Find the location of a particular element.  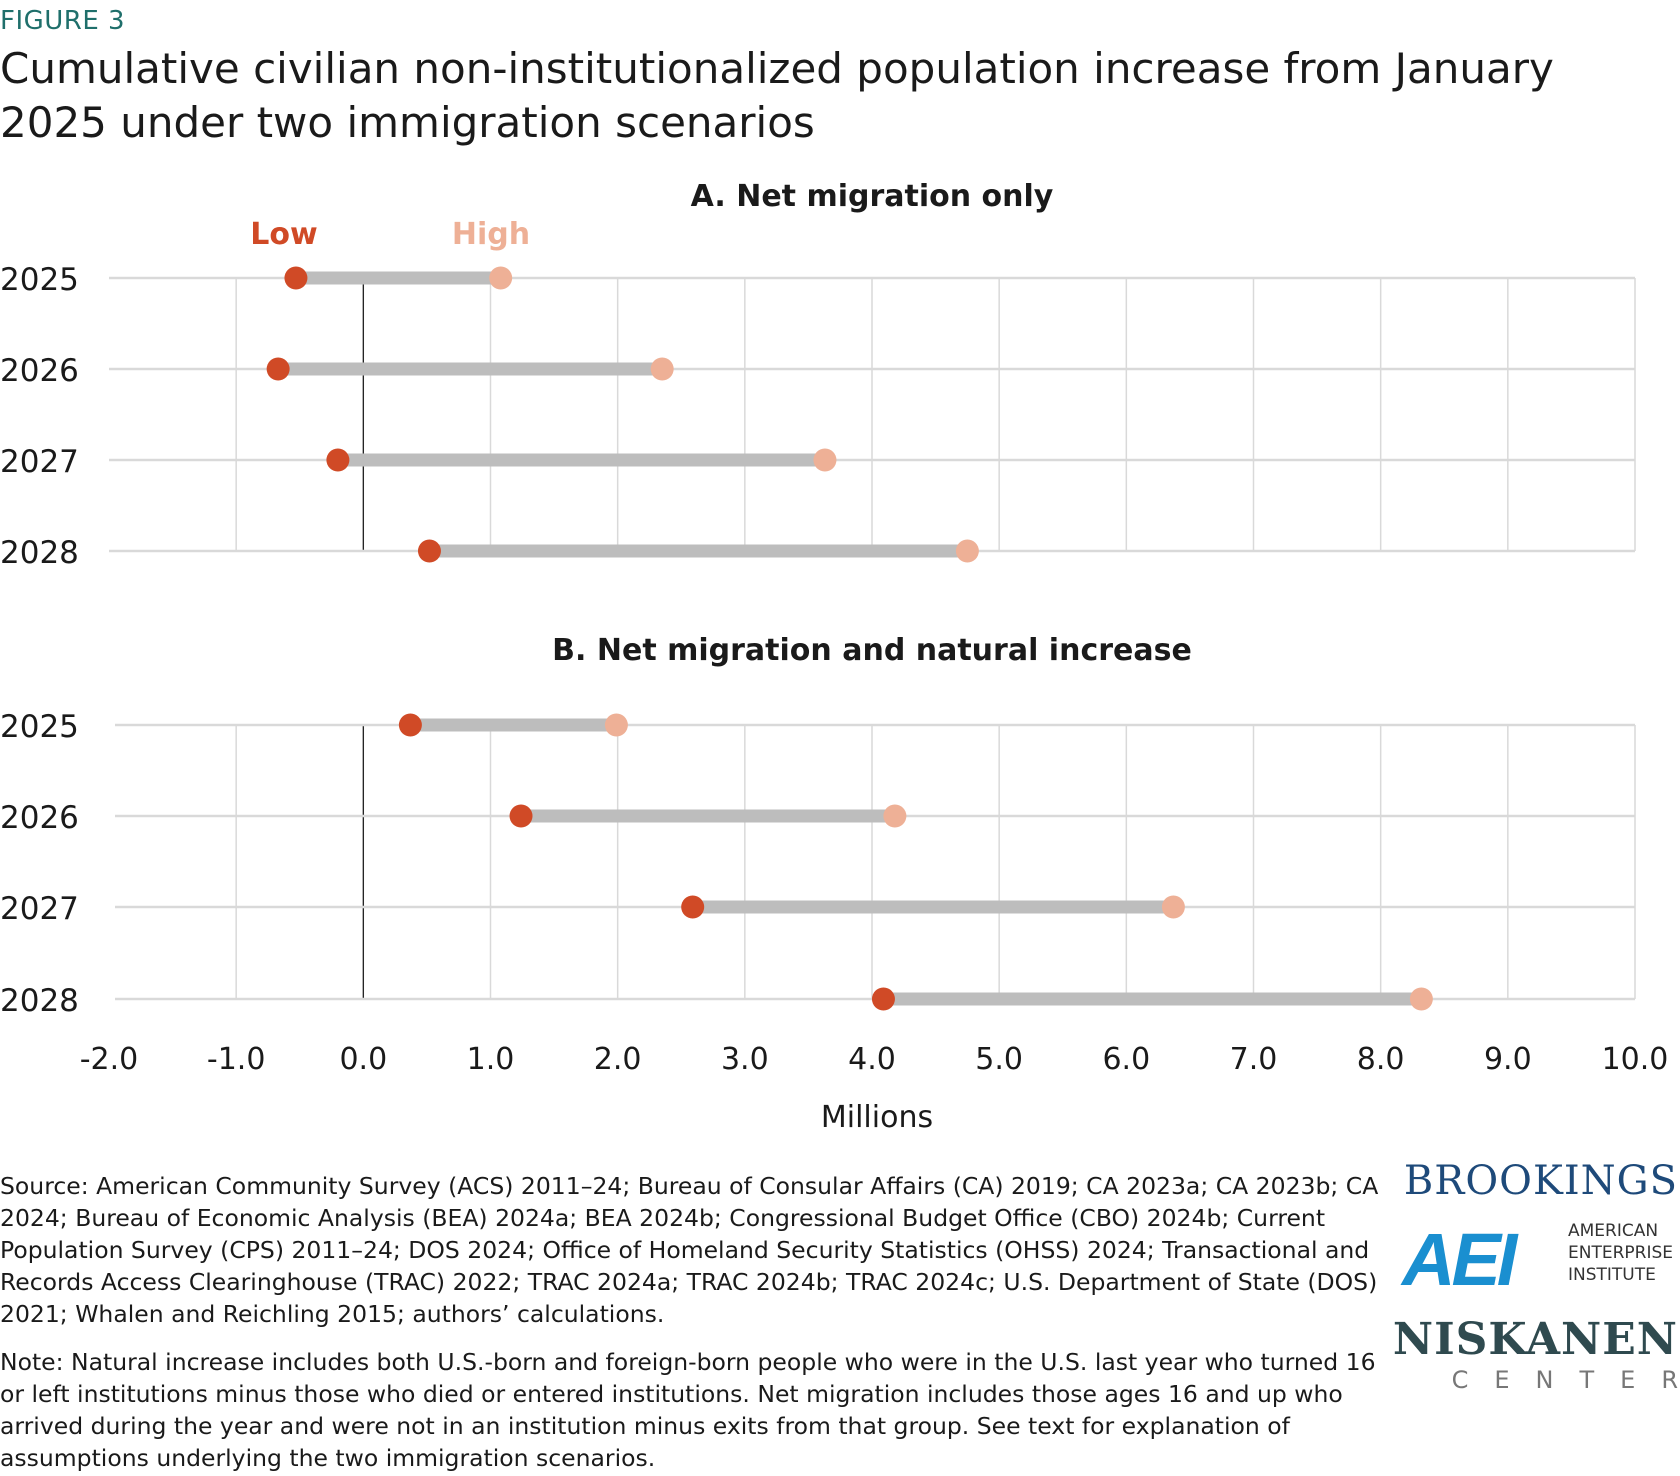

x-tick-label: 5.0 is located at coordinates (999, 1059).